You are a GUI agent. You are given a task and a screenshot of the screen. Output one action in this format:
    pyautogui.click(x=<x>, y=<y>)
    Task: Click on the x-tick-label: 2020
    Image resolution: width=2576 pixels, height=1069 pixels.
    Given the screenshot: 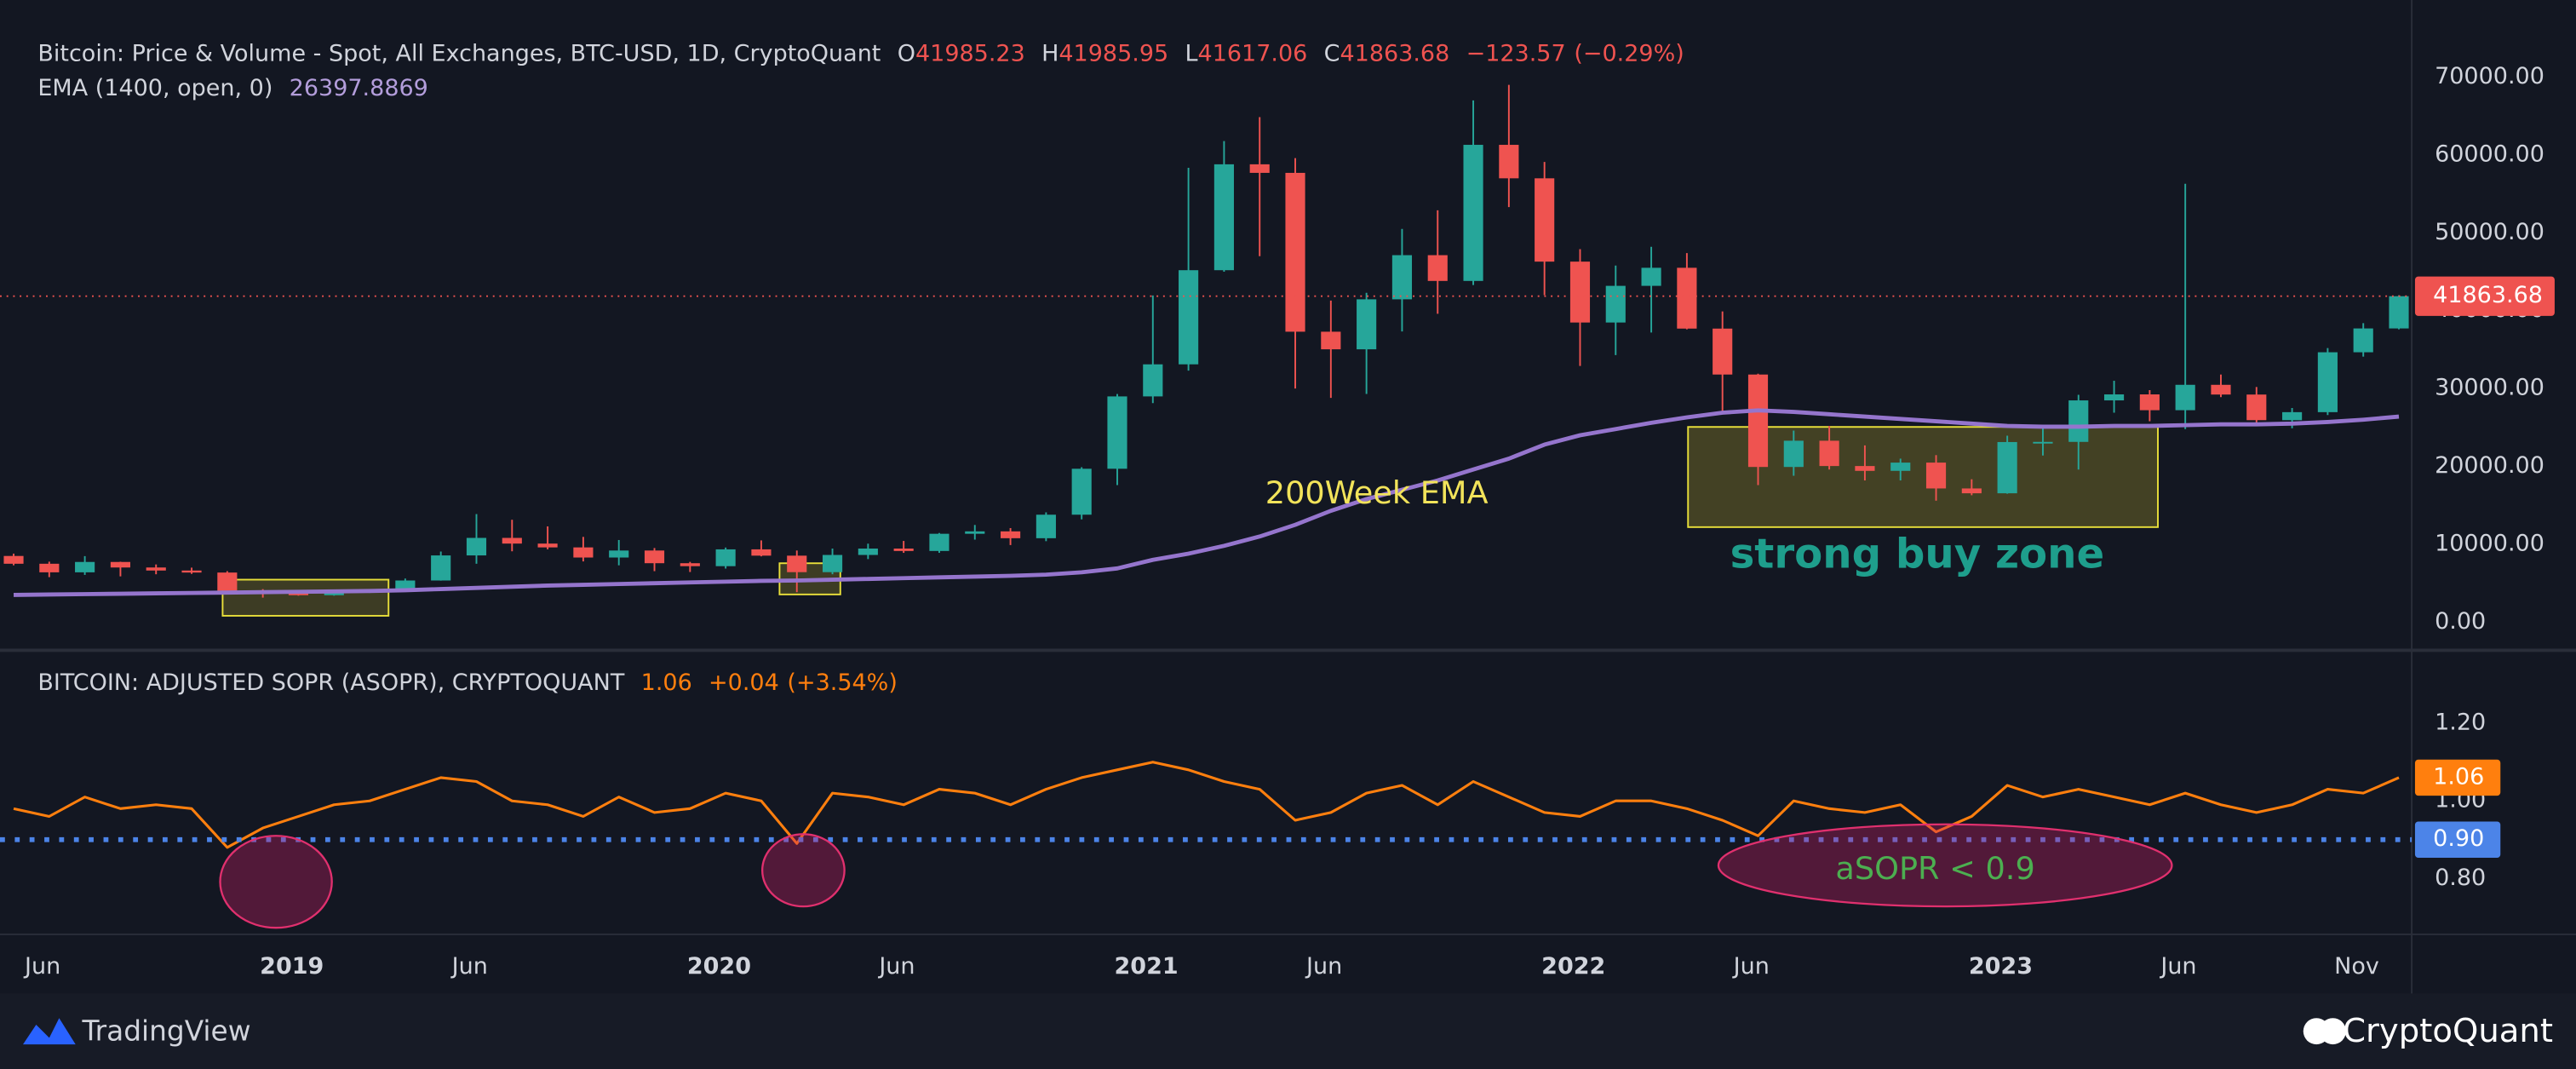 What is the action you would take?
    pyautogui.click(x=719, y=966)
    